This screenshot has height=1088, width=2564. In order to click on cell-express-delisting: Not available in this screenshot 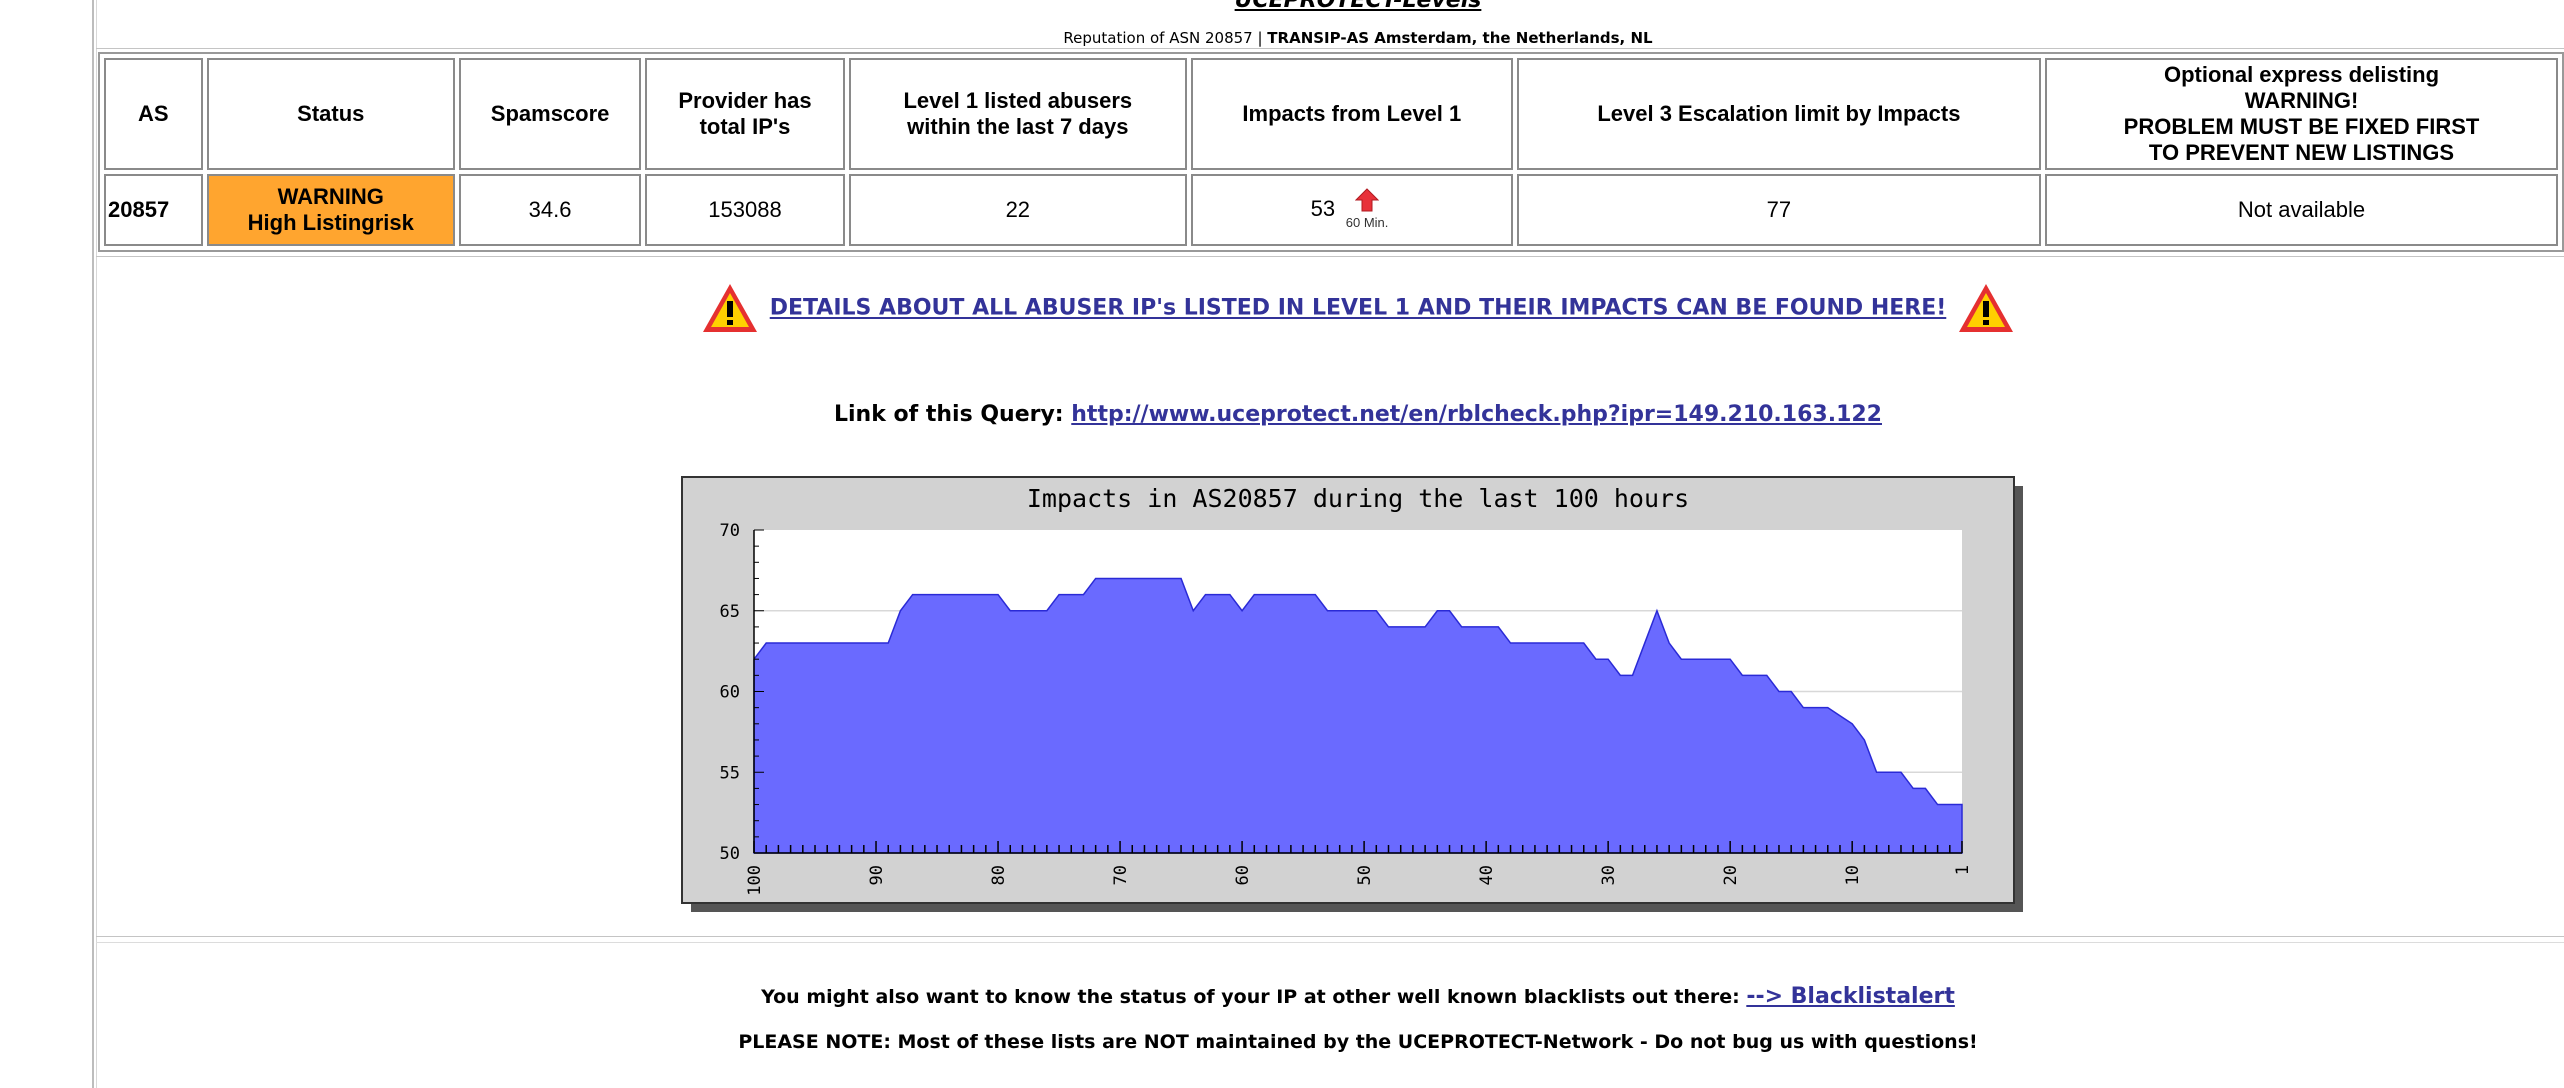, I will do `click(2301, 210)`.